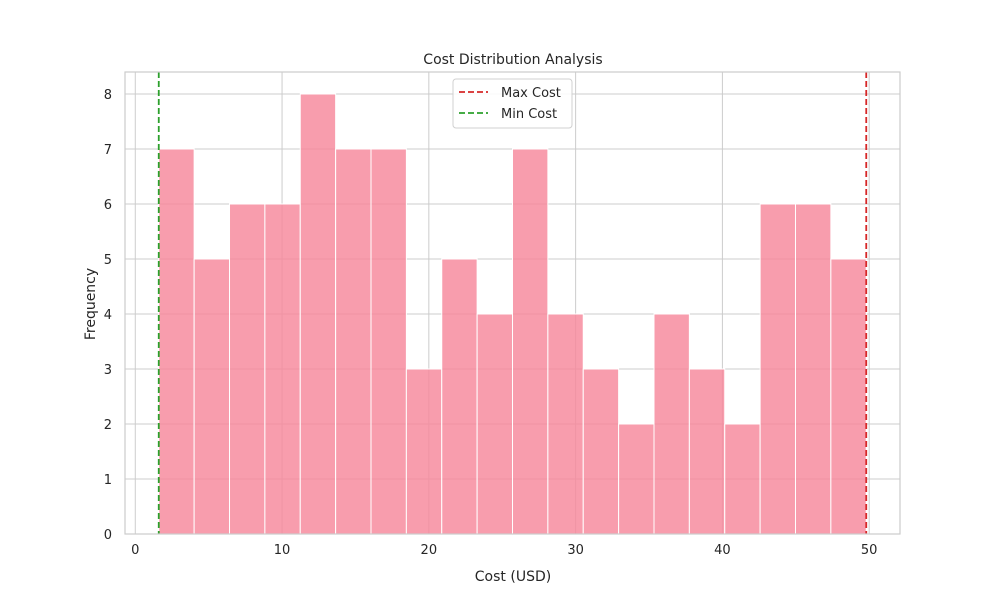  Describe the element at coordinates (529, 114) in the screenshot. I see `legend-label-min-cost: Min Cost` at that location.